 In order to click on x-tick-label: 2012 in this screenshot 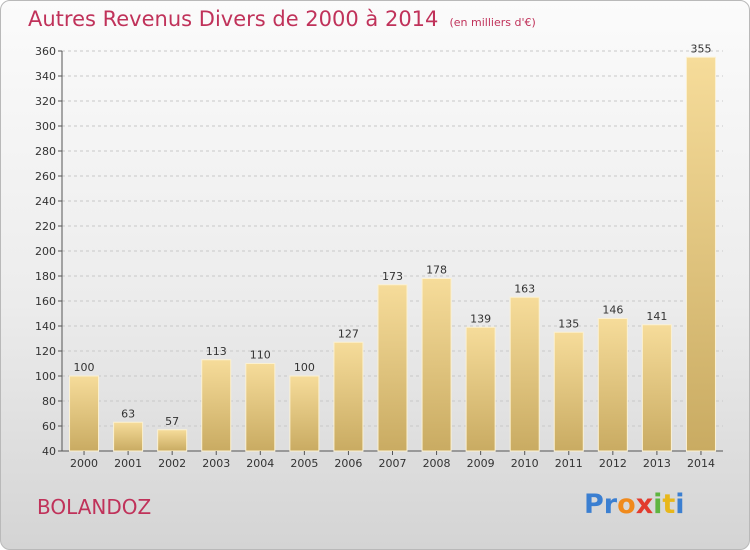, I will do `click(613, 463)`.